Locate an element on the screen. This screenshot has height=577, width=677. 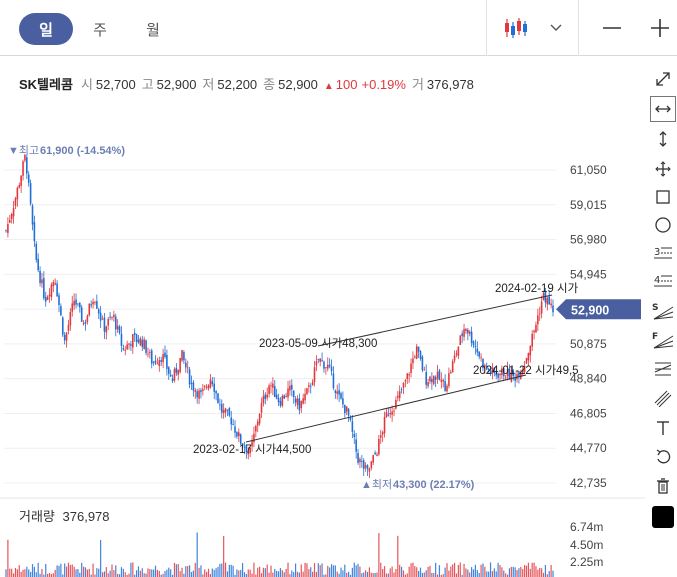
tool-circle is located at coordinates (663, 225).